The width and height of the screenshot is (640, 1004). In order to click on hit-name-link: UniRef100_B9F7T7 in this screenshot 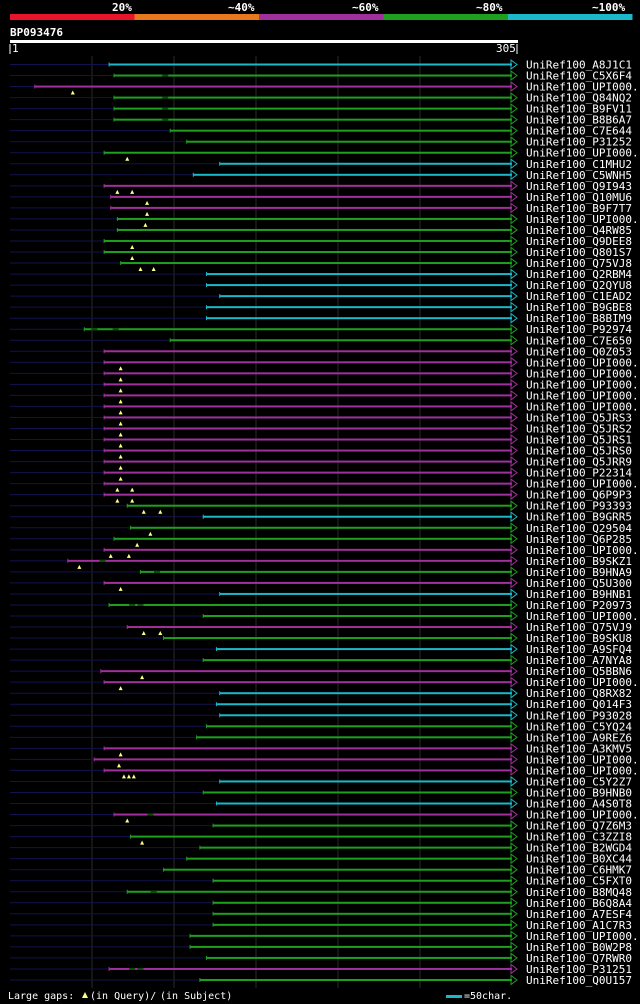, I will do `click(579, 208)`.